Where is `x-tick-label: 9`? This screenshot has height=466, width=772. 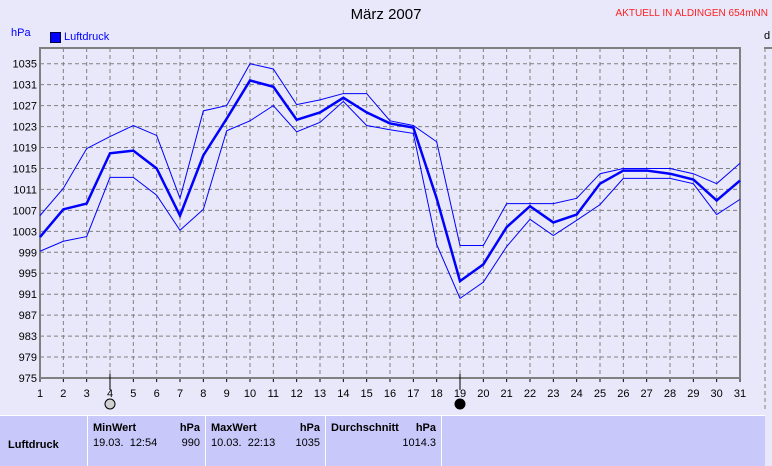
x-tick-label: 9 is located at coordinates (227, 394).